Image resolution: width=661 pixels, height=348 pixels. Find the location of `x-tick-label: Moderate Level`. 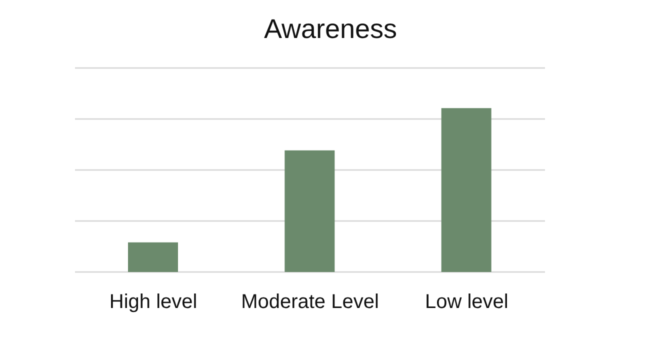

x-tick-label: Moderate Level is located at coordinates (310, 302).